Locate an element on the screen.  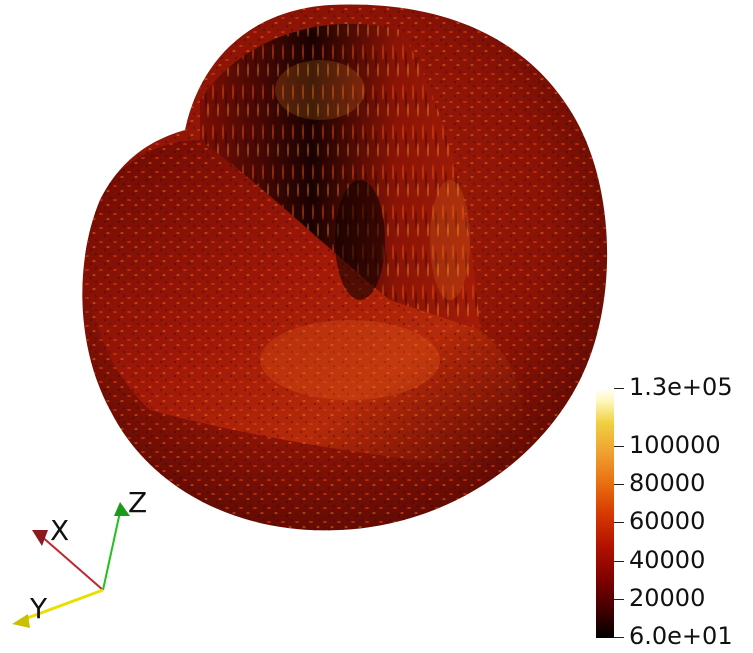
colorbar-label-40000: 40000 is located at coordinates (667, 560).